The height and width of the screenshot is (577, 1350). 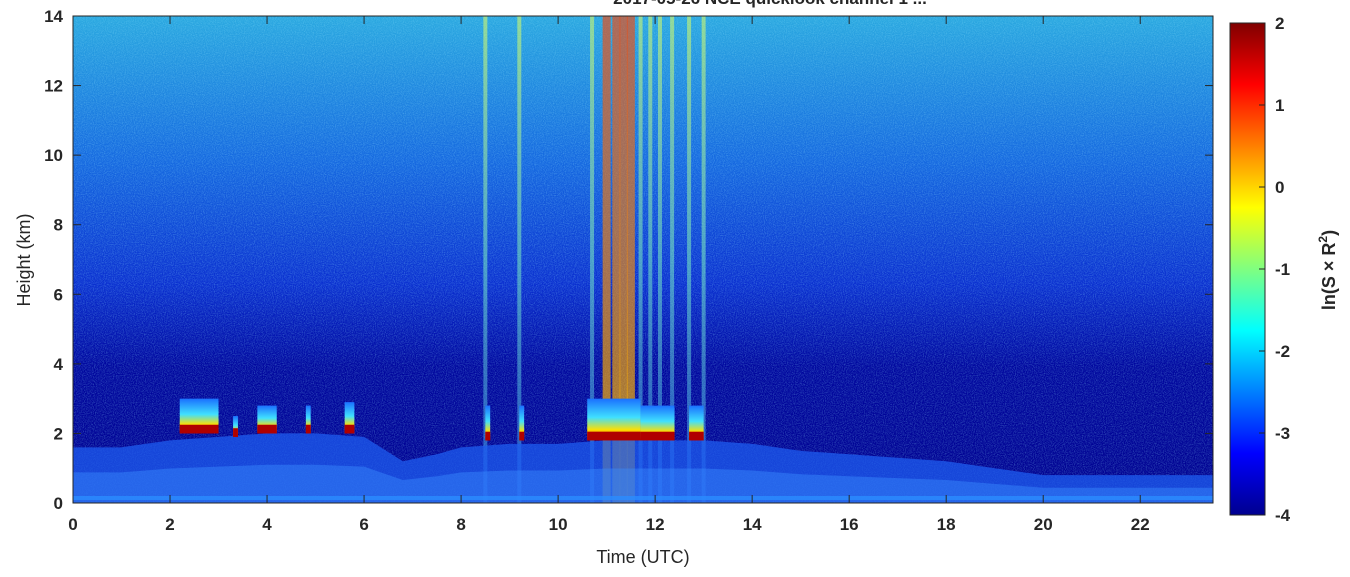 What do you see at coordinates (1282, 351) in the screenshot?
I see `colorbar-tick-label: -2` at bounding box center [1282, 351].